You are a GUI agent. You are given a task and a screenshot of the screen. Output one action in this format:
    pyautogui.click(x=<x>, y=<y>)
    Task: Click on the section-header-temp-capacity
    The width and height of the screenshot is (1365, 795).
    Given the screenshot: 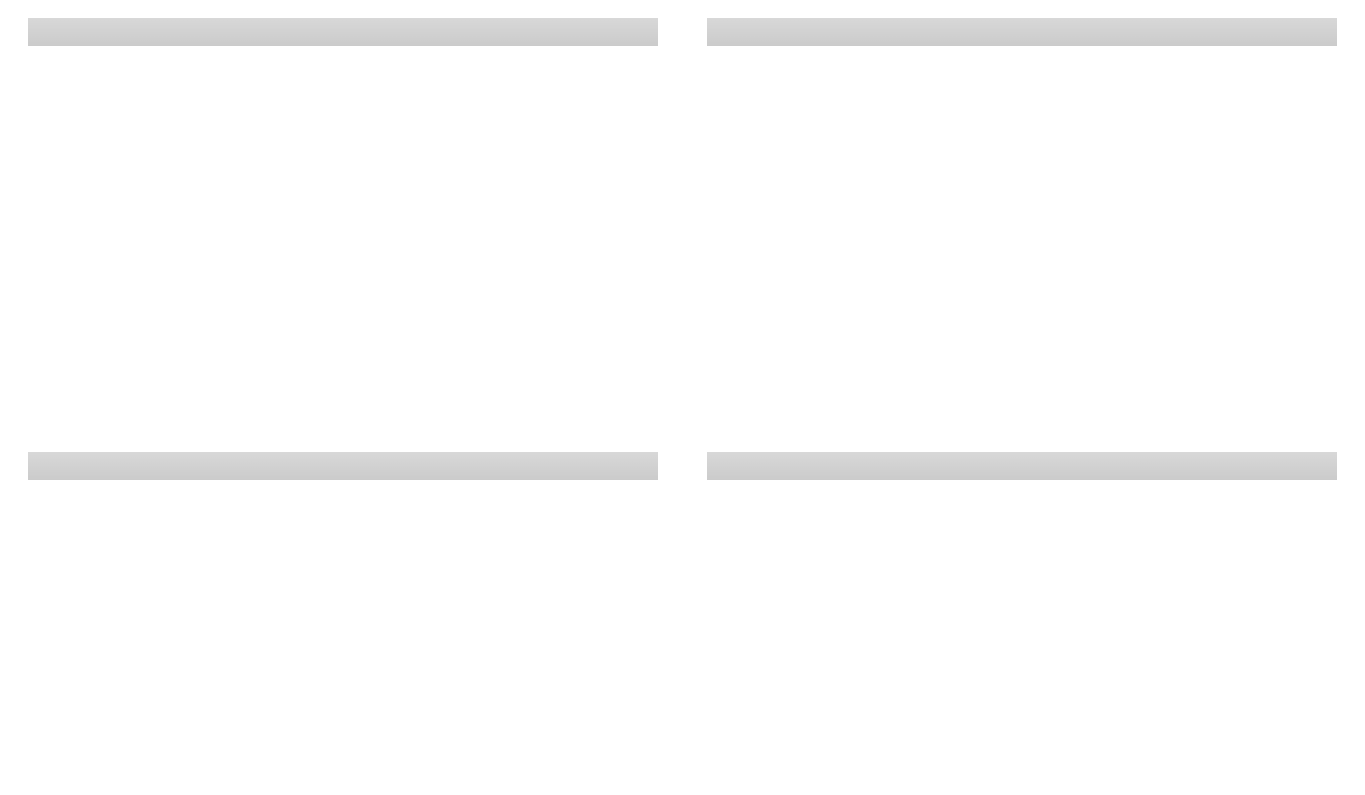 What is the action you would take?
    pyautogui.click(x=343, y=466)
    